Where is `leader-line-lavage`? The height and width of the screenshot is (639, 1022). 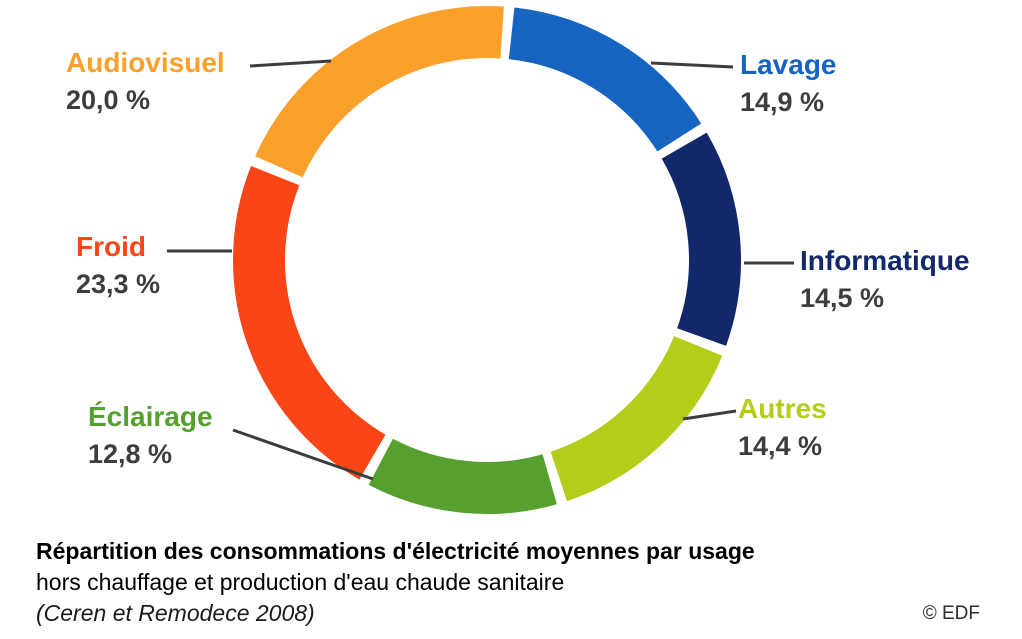
leader-line-lavage is located at coordinates (692, 65).